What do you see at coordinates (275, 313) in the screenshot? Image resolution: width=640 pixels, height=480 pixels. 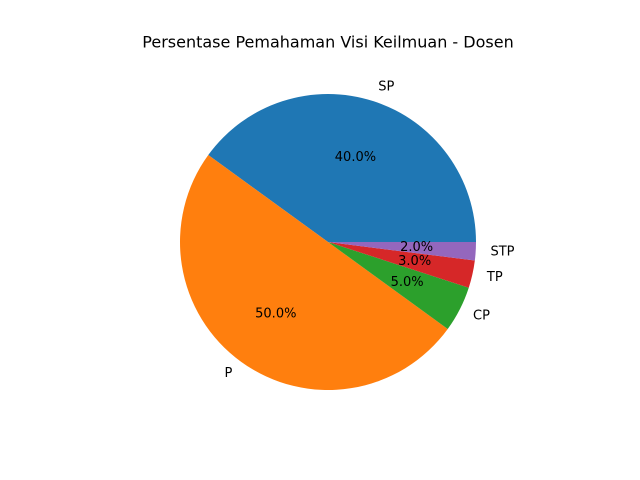 I see `value-label: 50.0%` at bounding box center [275, 313].